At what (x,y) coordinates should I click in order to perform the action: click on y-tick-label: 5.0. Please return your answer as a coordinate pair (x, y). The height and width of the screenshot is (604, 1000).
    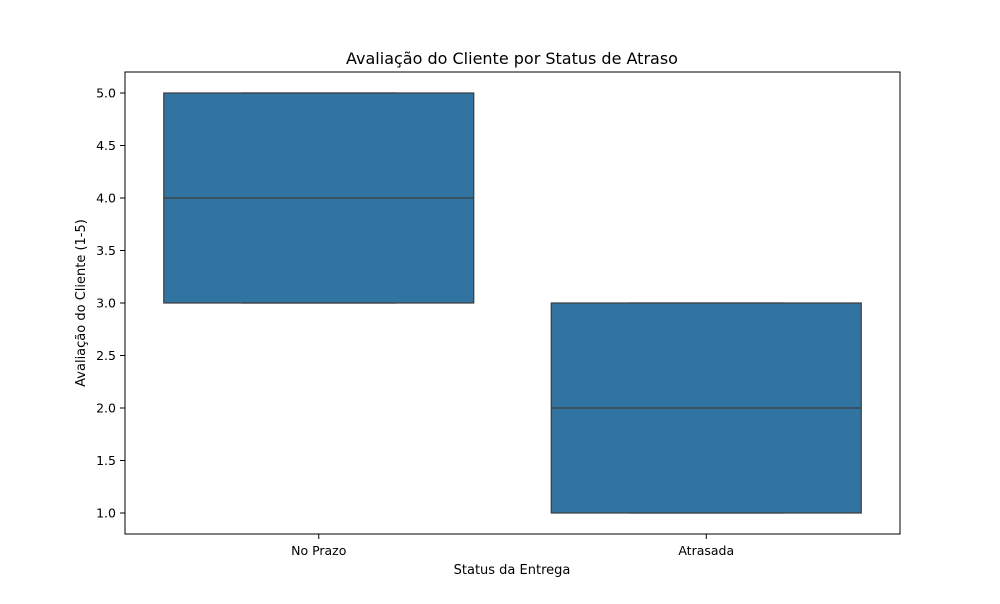
    Looking at the image, I should click on (106, 93).